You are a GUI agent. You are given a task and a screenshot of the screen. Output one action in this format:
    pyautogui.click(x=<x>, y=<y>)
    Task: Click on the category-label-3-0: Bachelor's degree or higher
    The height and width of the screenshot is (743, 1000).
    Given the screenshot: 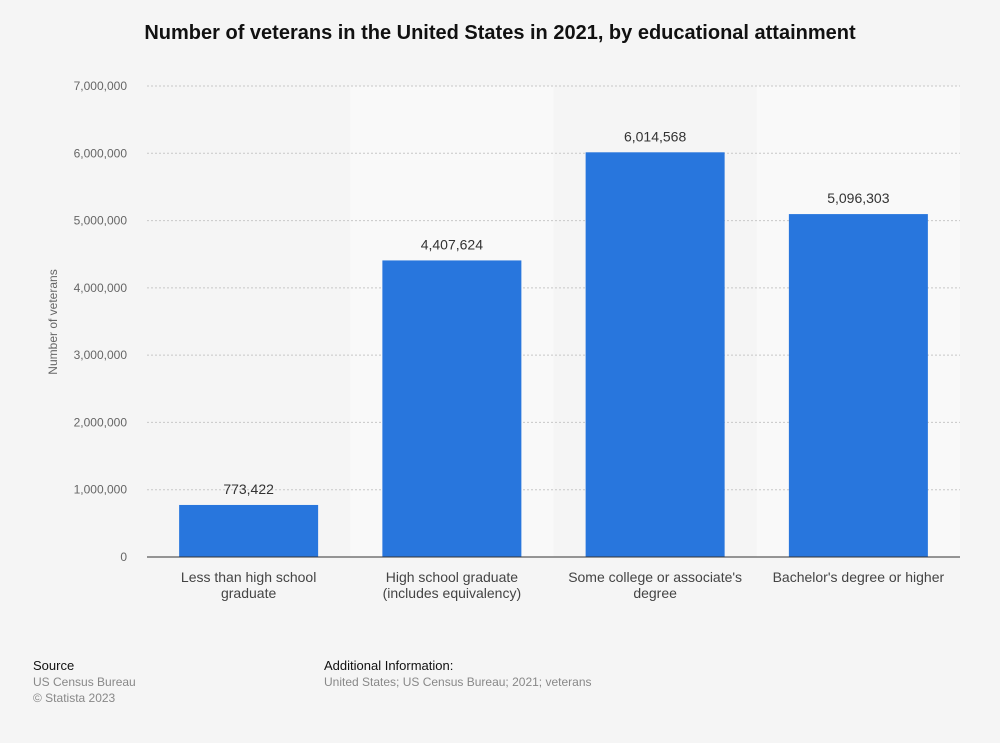 What is the action you would take?
    pyautogui.click(x=859, y=577)
    